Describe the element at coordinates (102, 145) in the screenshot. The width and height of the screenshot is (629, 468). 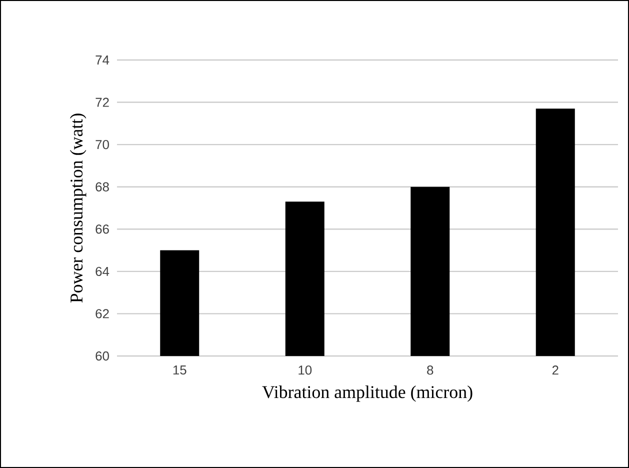
I see `y-tick-label: 70` at that location.